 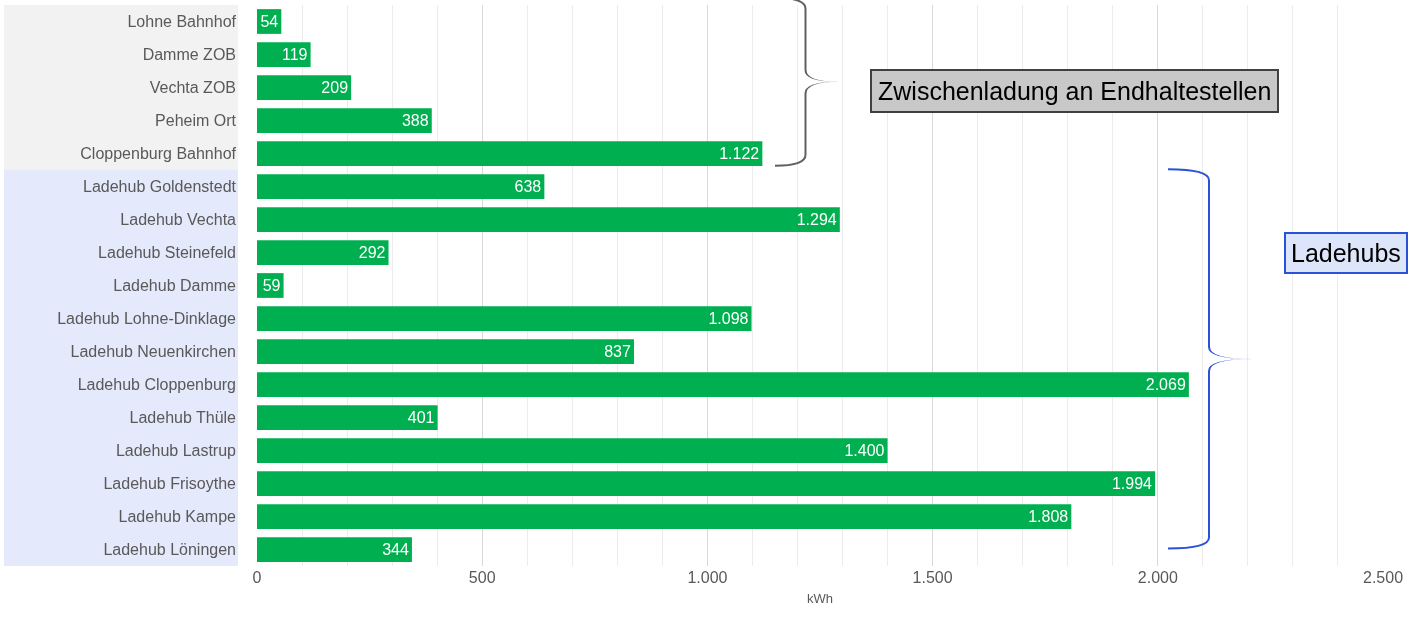 I want to click on x-tick-label: 1.000, so click(x=707, y=577).